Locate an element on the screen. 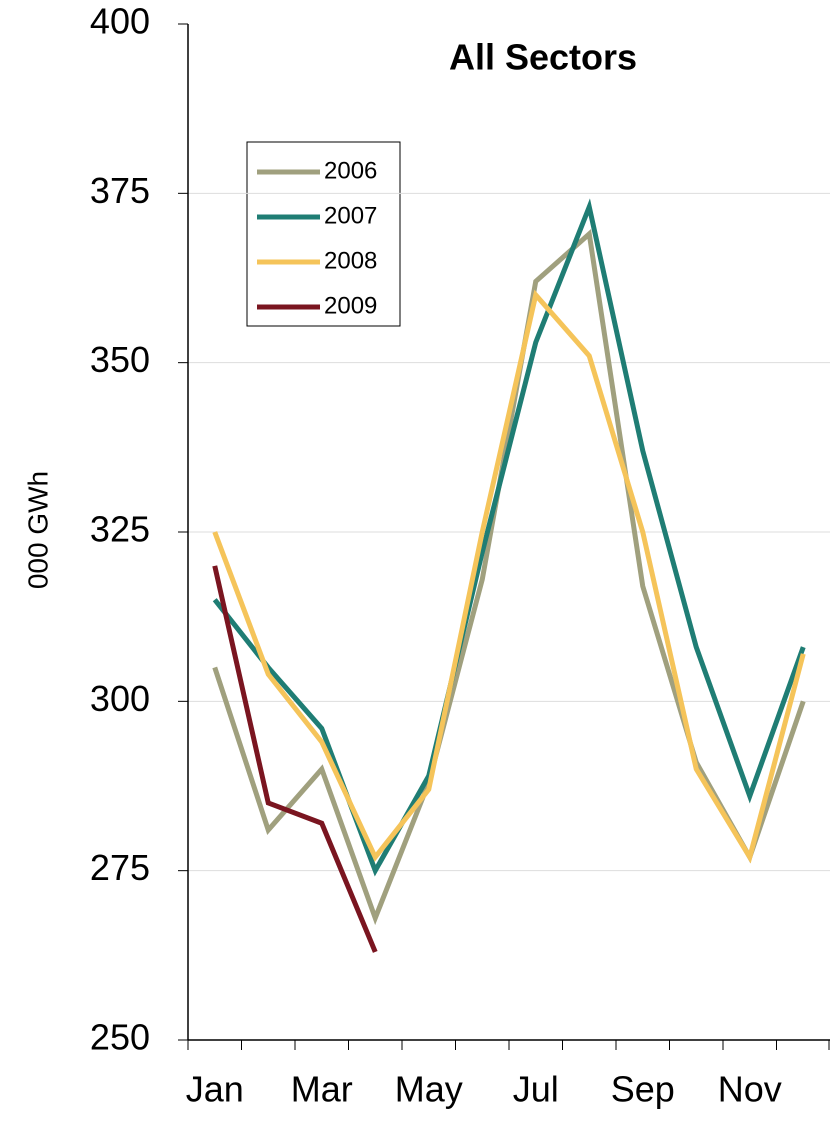 The image size is (830, 1140). y-tick-label: 375 is located at coordinates (120, 190).